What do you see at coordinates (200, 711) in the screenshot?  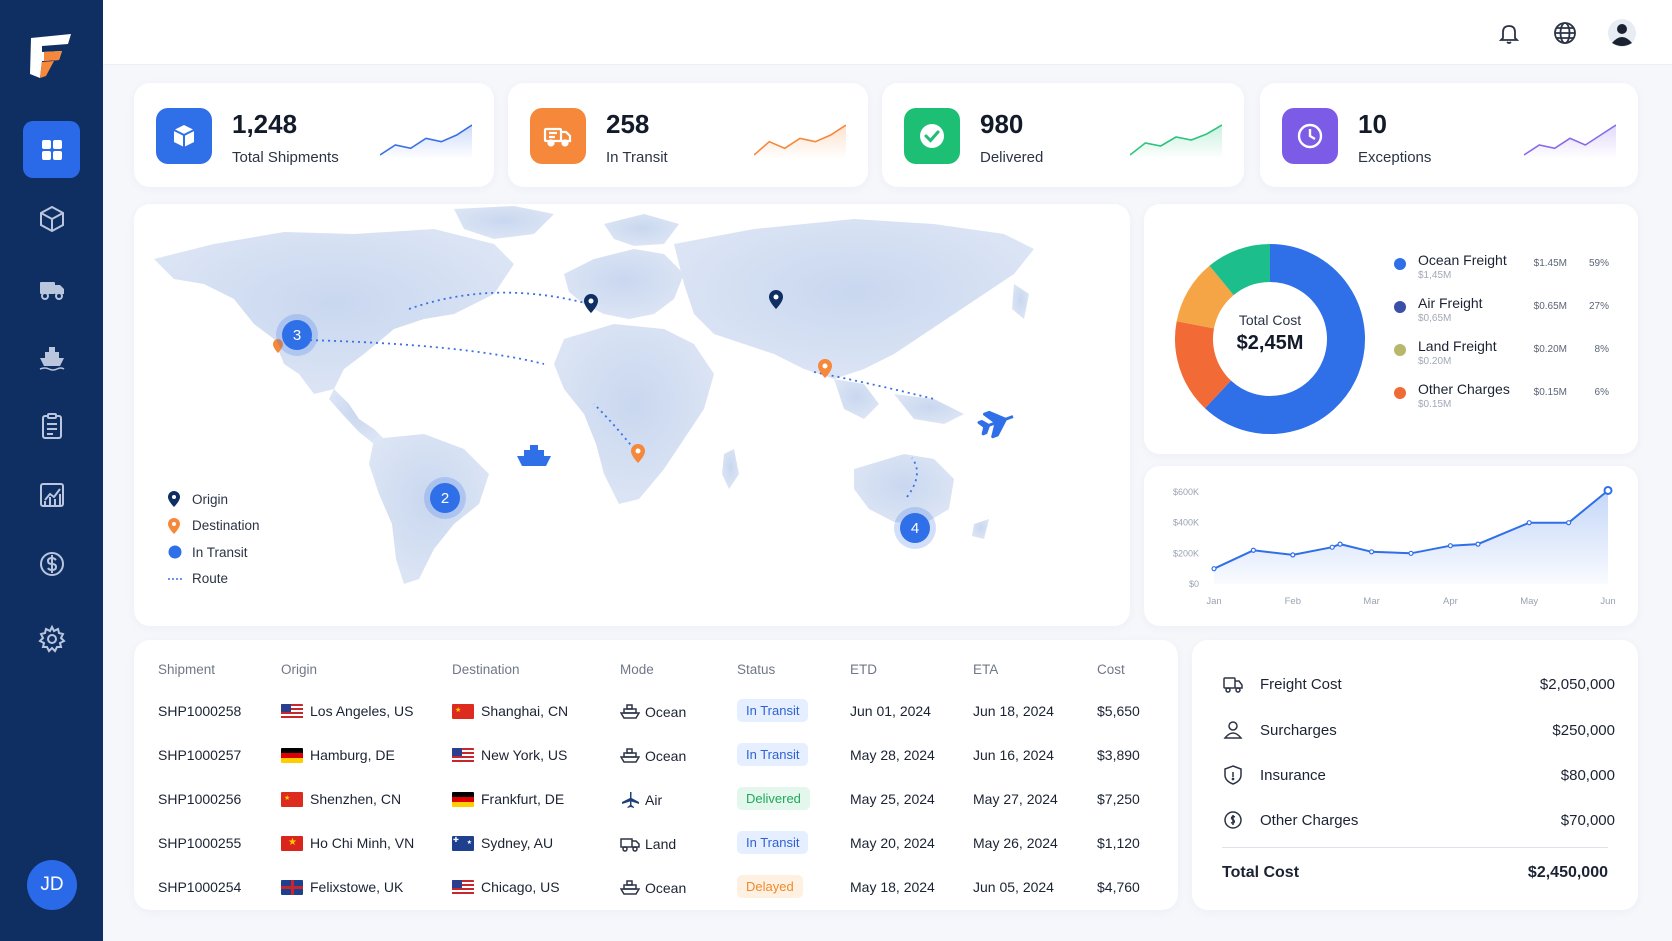 I see `shipment-id: SHP1000258` at bounding box center [200, 711].